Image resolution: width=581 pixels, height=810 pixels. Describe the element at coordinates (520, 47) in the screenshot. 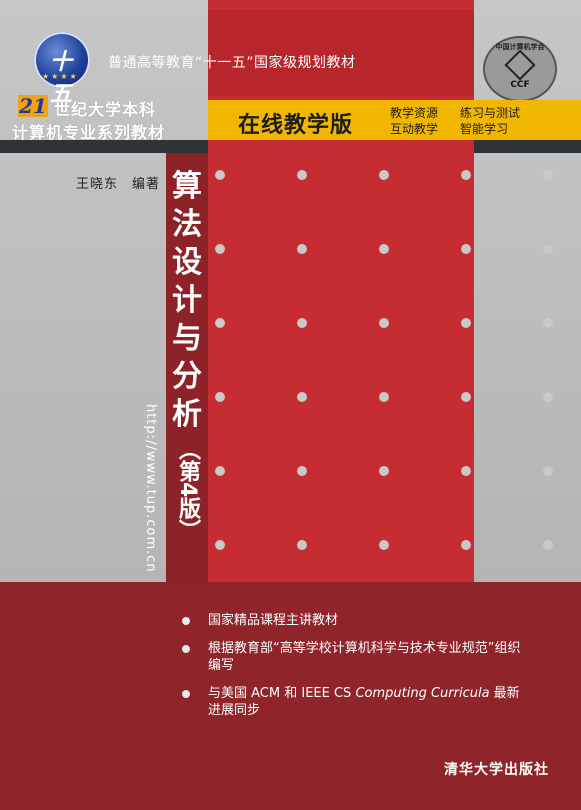

I see `ccf-ring-text: 中国计算机学会` at that location.